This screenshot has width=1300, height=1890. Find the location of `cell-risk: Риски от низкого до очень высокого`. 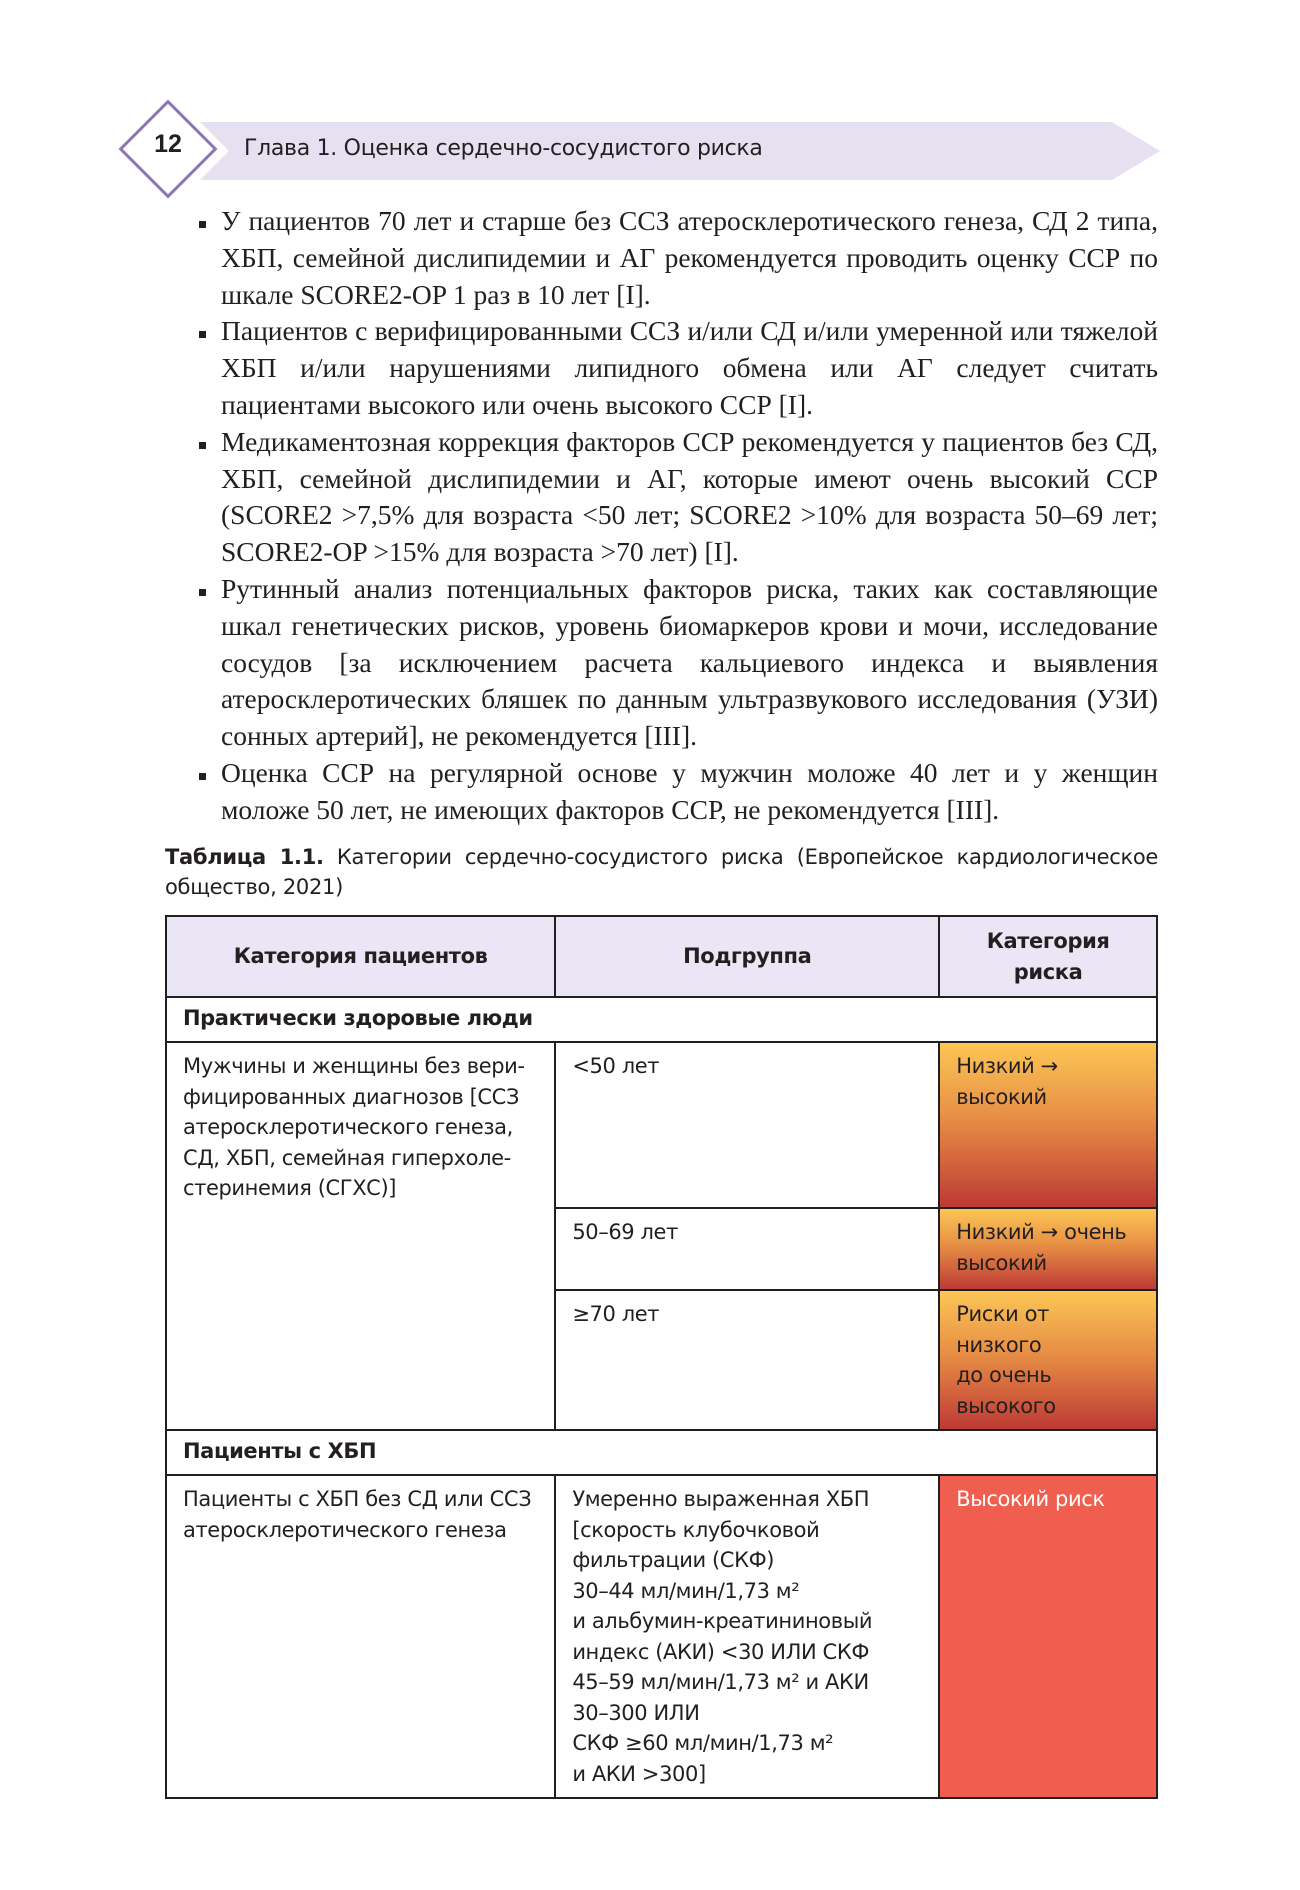

cell-risk: Риски от низкого до очень высокого is located at coordinates (1048, 1360).